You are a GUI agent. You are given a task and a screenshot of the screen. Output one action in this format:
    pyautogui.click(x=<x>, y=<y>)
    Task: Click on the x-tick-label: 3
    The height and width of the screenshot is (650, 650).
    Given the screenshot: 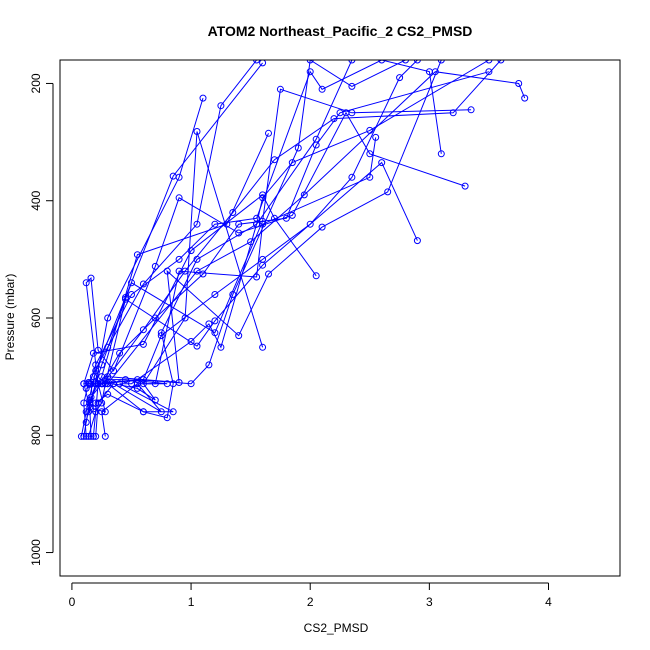 What is the action you would take?
    pyautogui.click(x=429, y=602)
    